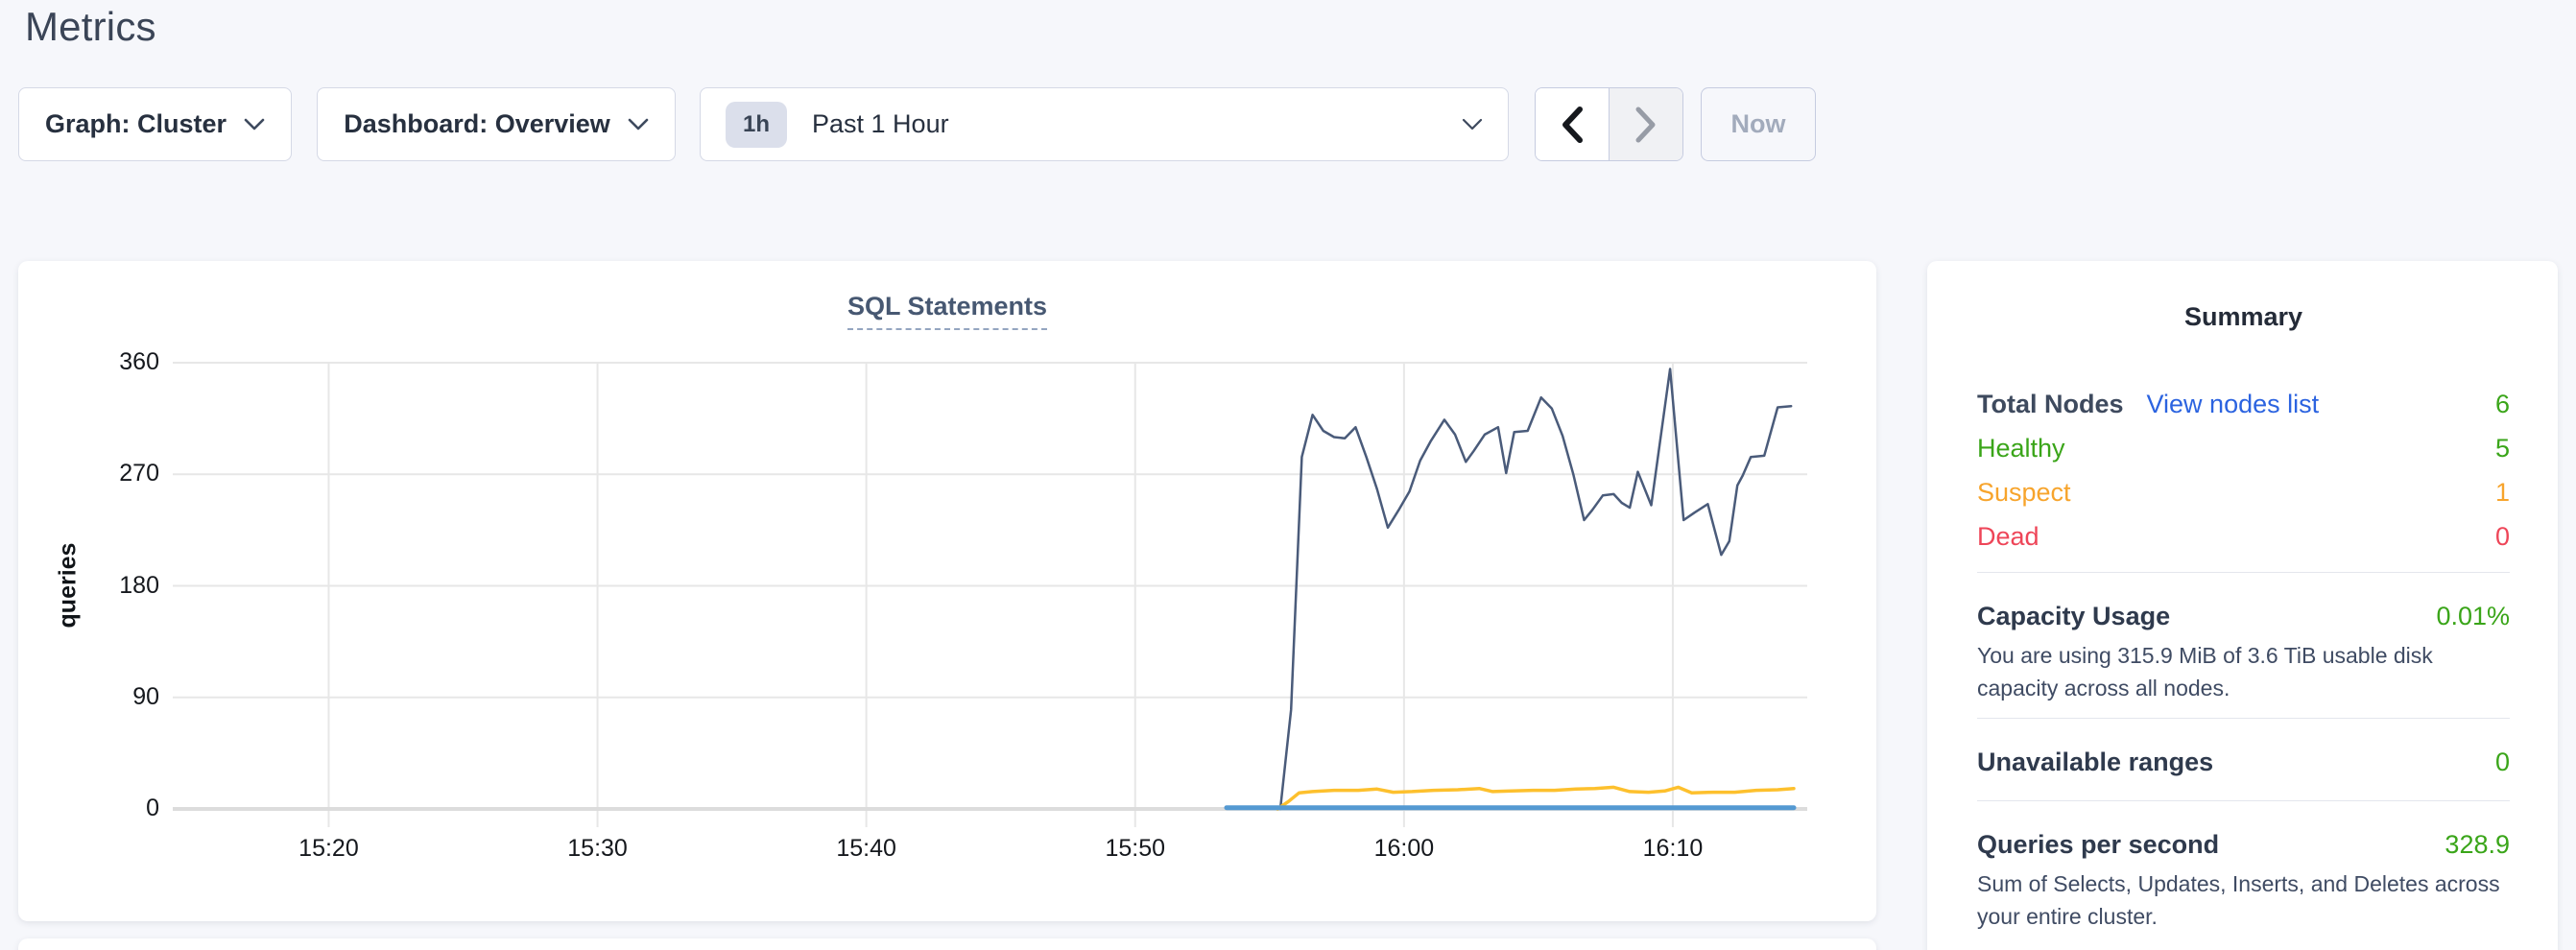  I want to click on x-tick-label: 15:30, so click(597, 848).